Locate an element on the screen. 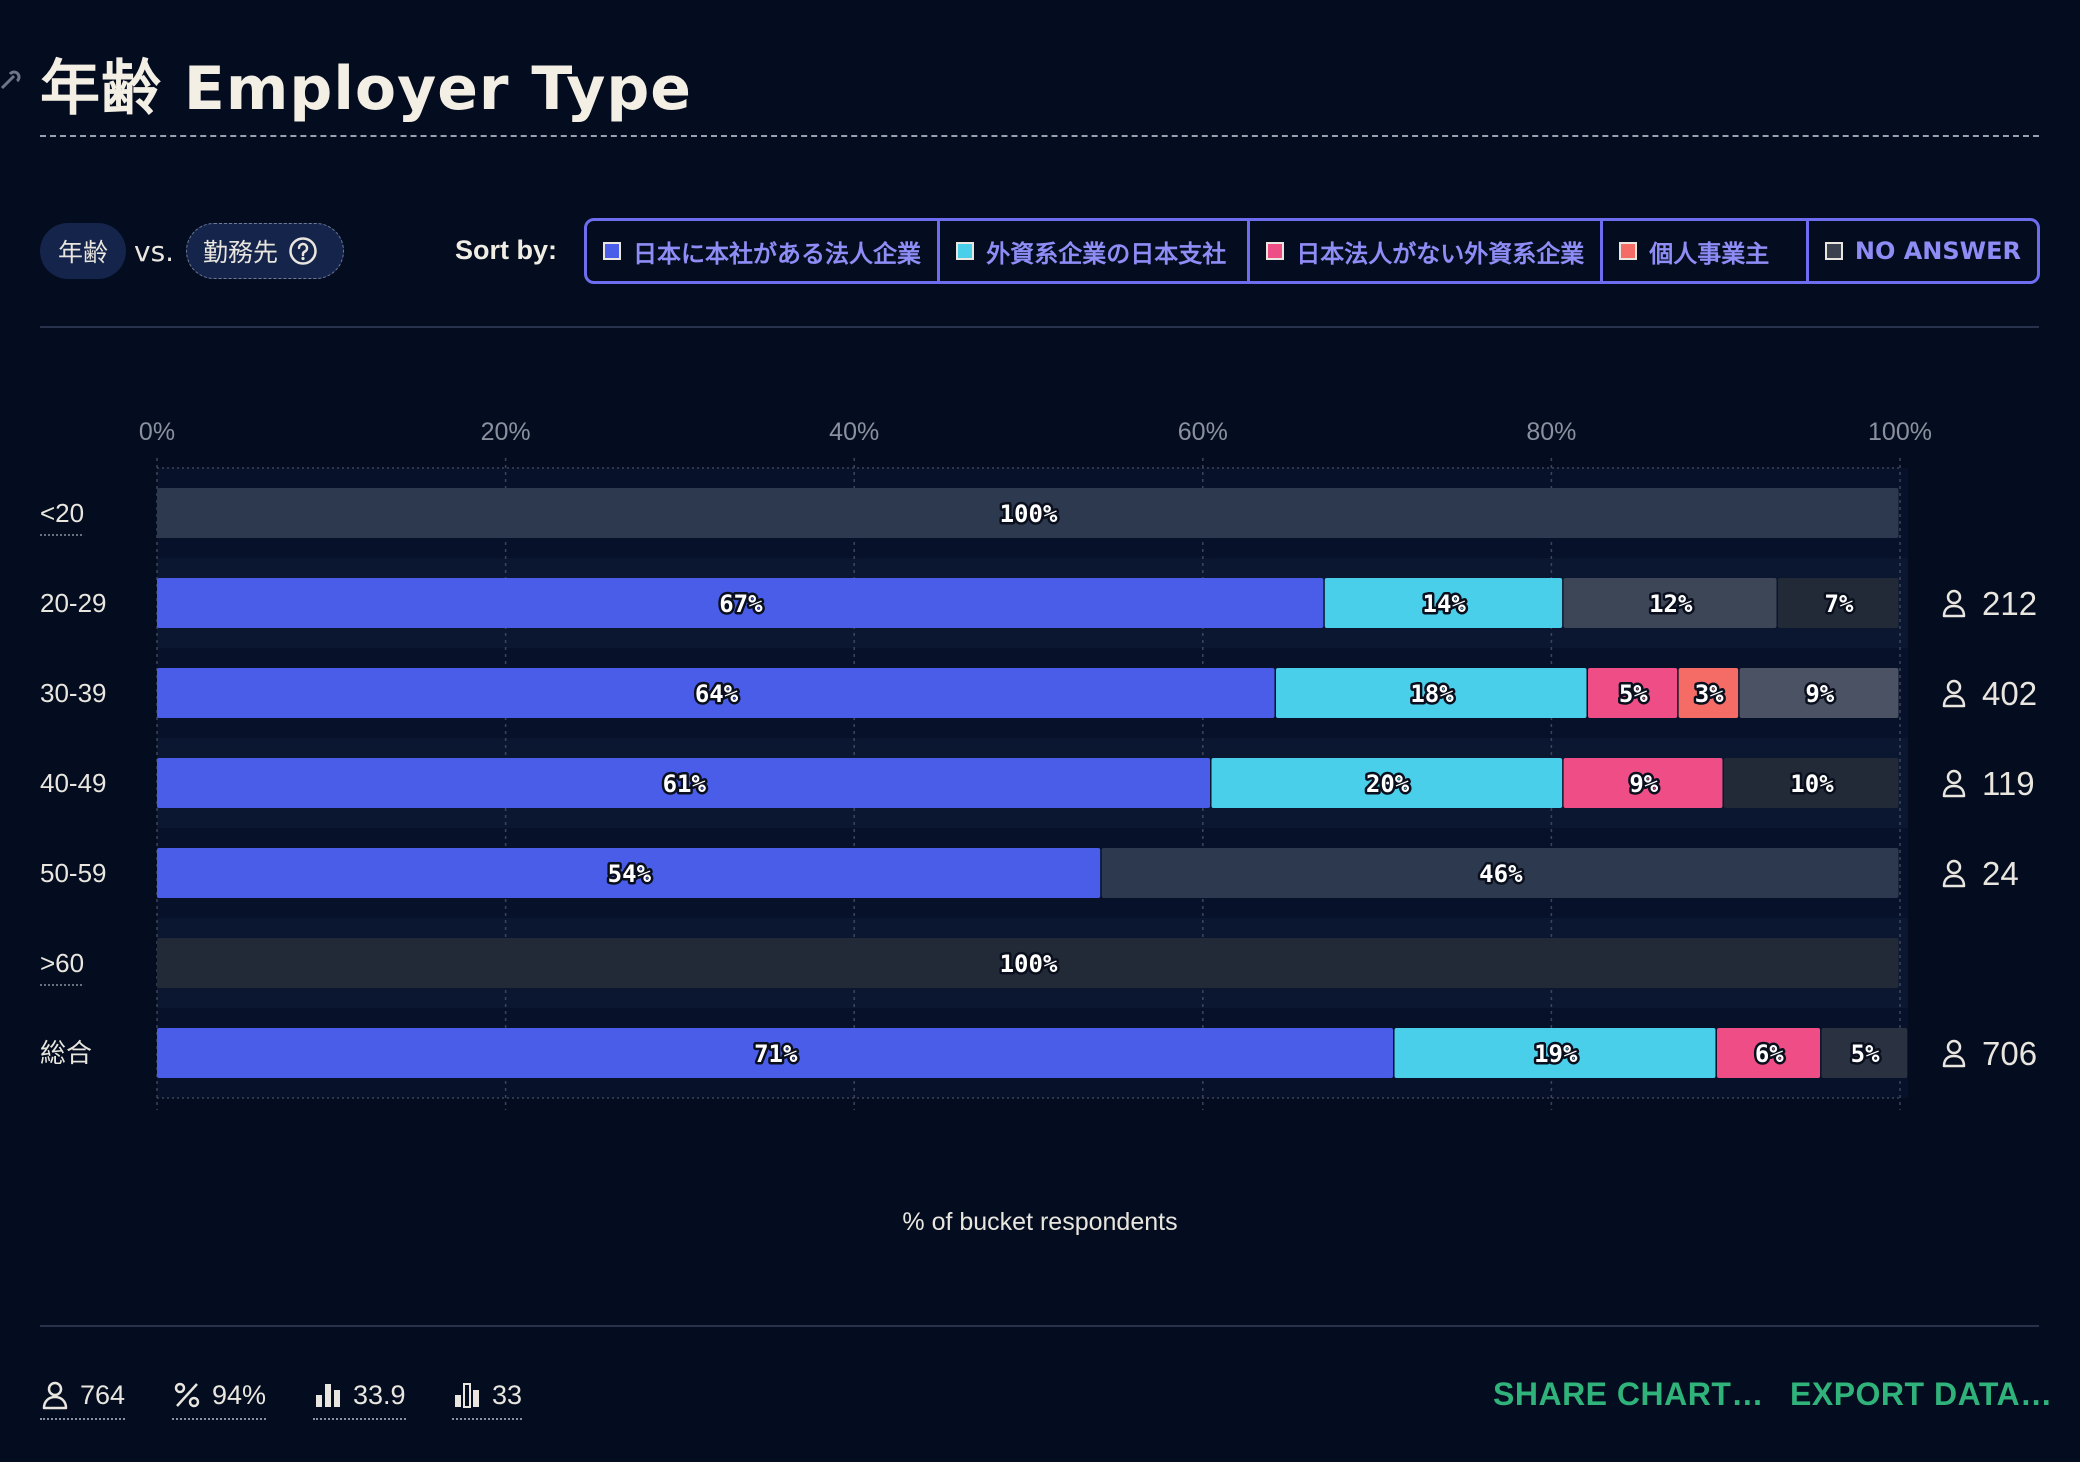  x-tick-label-top: 60% is located at coordinates (1203, 432).